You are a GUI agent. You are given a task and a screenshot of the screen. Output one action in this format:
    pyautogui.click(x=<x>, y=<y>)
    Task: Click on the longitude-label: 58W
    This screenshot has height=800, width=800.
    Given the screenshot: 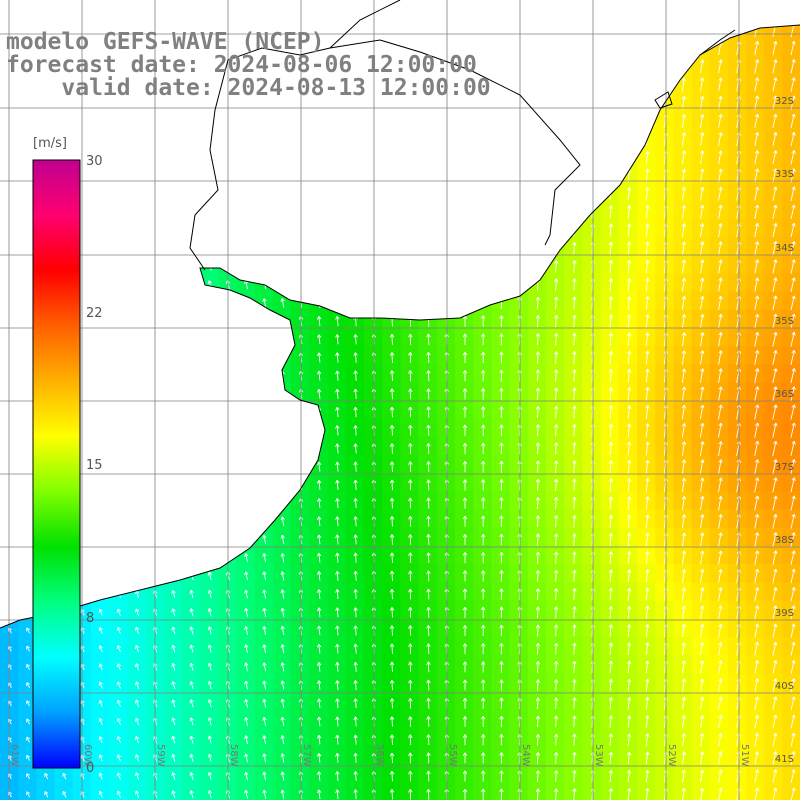 What is the action you would take?
    pyautogui.click(x=233, y=755)
    